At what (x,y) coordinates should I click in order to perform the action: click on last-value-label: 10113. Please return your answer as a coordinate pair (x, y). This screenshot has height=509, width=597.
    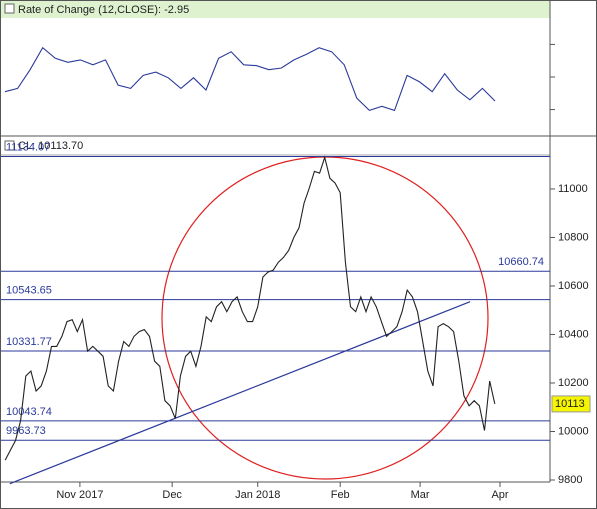
    Looking at the image, I should click on (570, 404).